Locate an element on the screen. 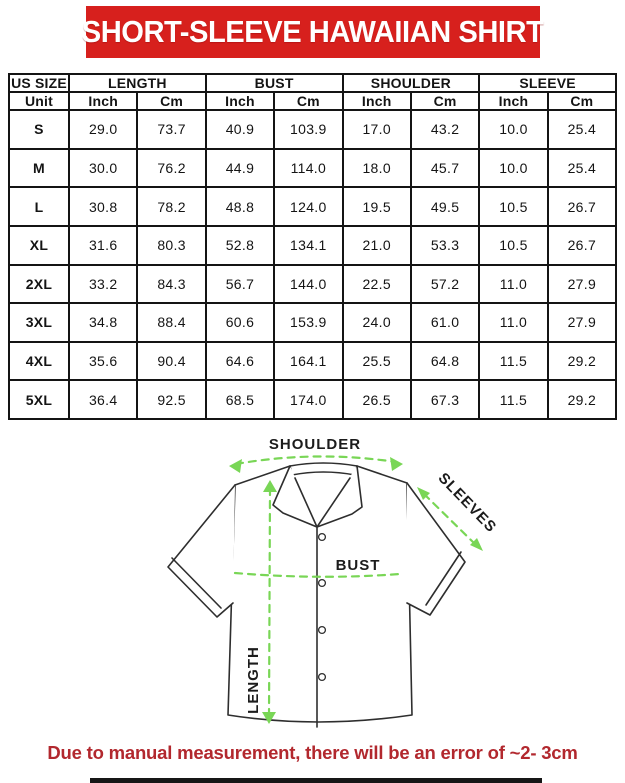 The image size is (625, 783). size-cell: L is located at coordinates (39, 206).